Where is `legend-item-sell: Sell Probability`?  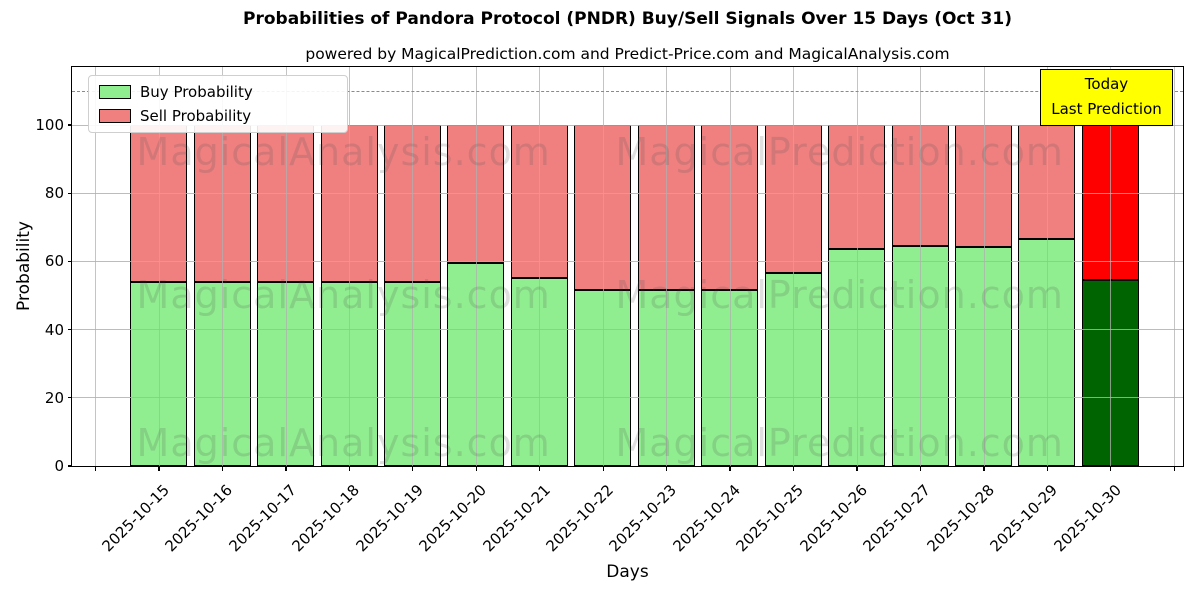
legend-item-sell: Sell Probability is located at coordinates (218, 116).